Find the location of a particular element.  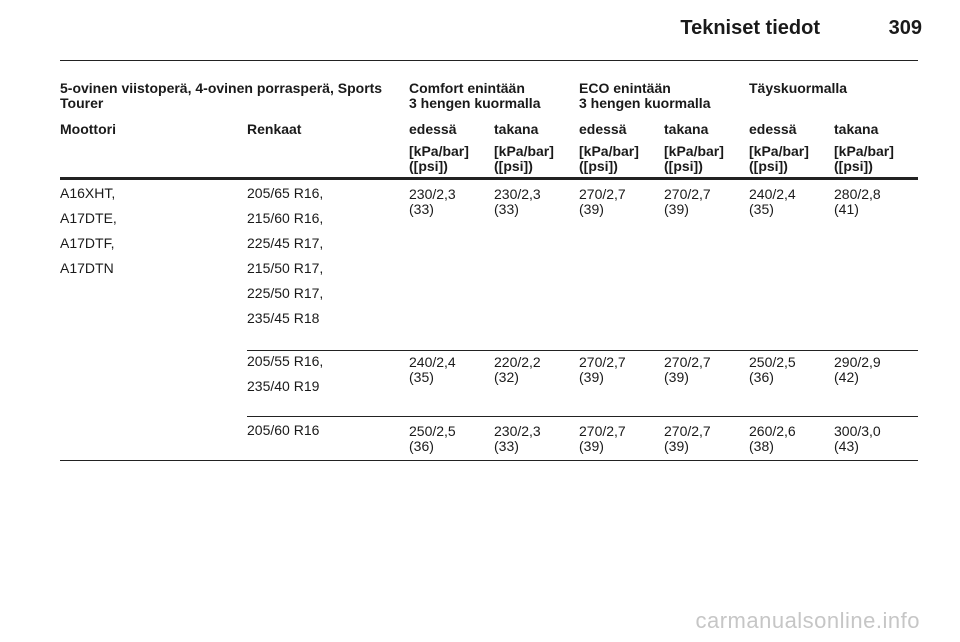

col-header-comfort-rear: takana is located at coordinates (516, 129).